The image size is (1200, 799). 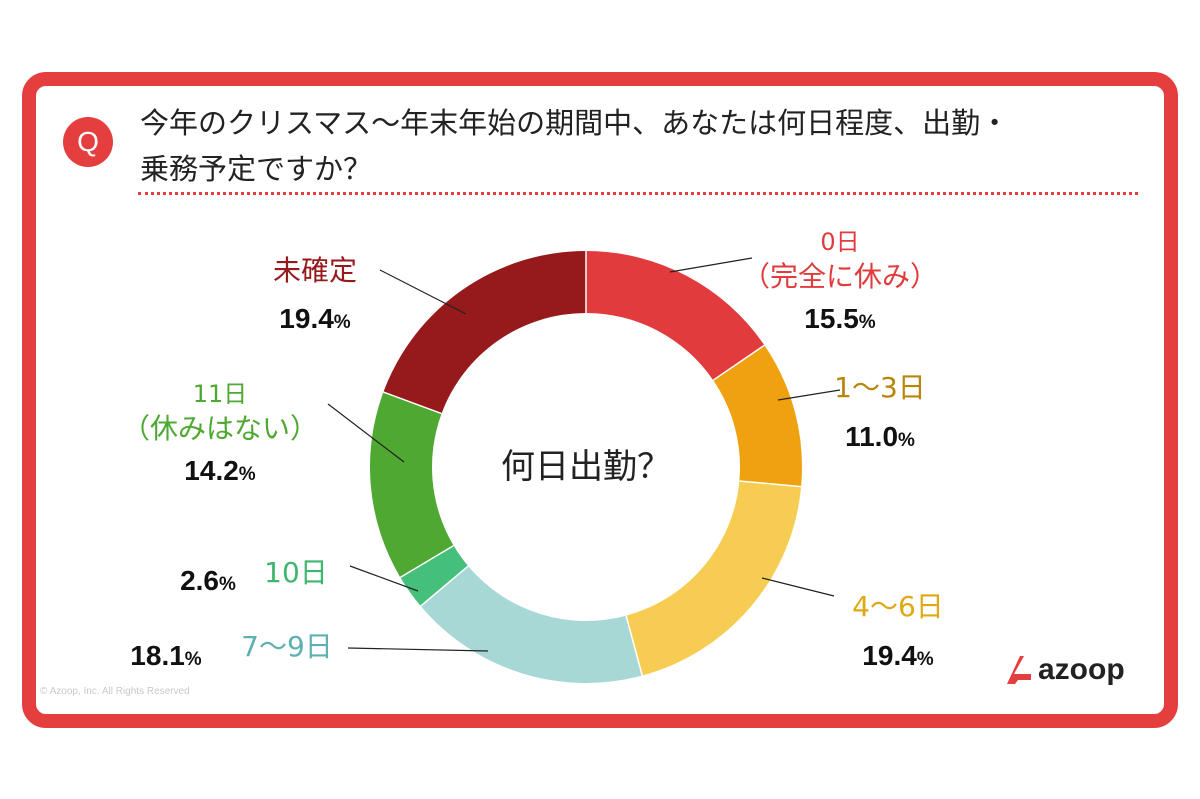 What do you see at coordinates (256, 169) in the screenshot?
I see `question-line-2: 乗務予定ですか？` at bounding box center [256, 169].